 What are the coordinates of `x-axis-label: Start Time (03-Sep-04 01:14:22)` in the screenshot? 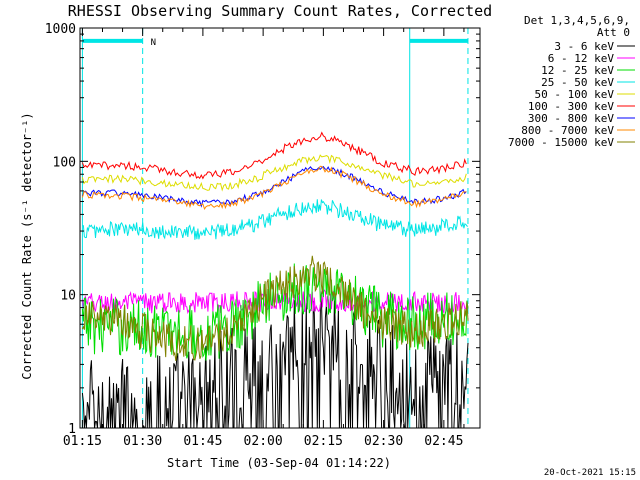 It's located at (279, 463).